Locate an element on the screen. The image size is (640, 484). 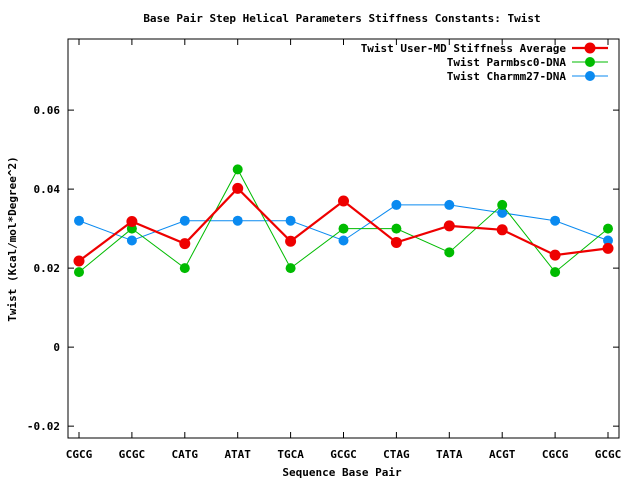
legend-label: Twist Charmm27-DNA is located at coordinates (507, 76).